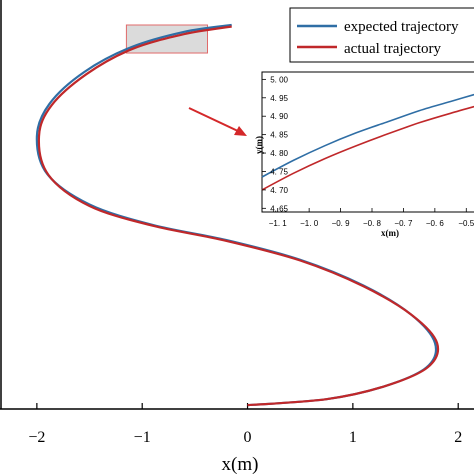 The width and height of the screenshot is (474, 474). I want to click on inset-x-tick-label: −1. 0, so click(309, 223).